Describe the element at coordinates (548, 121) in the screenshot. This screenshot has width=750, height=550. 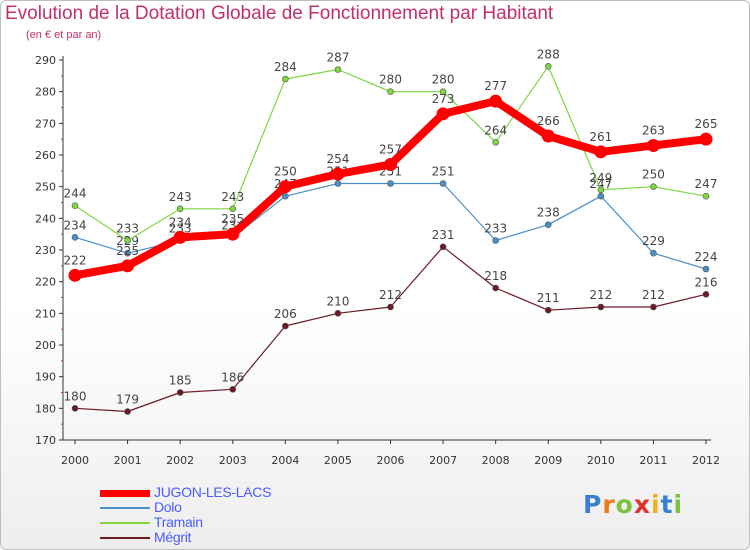
I see `data-label: 266` at that location.